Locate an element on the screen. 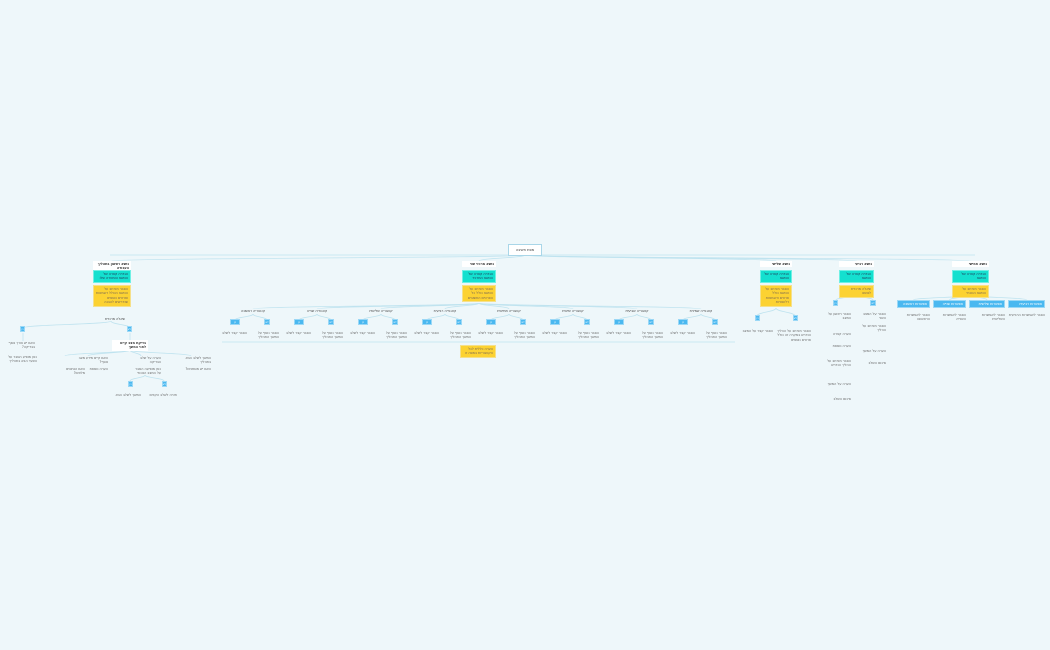  branch-title: נושא שלישי is located at coordinates (776, 264).